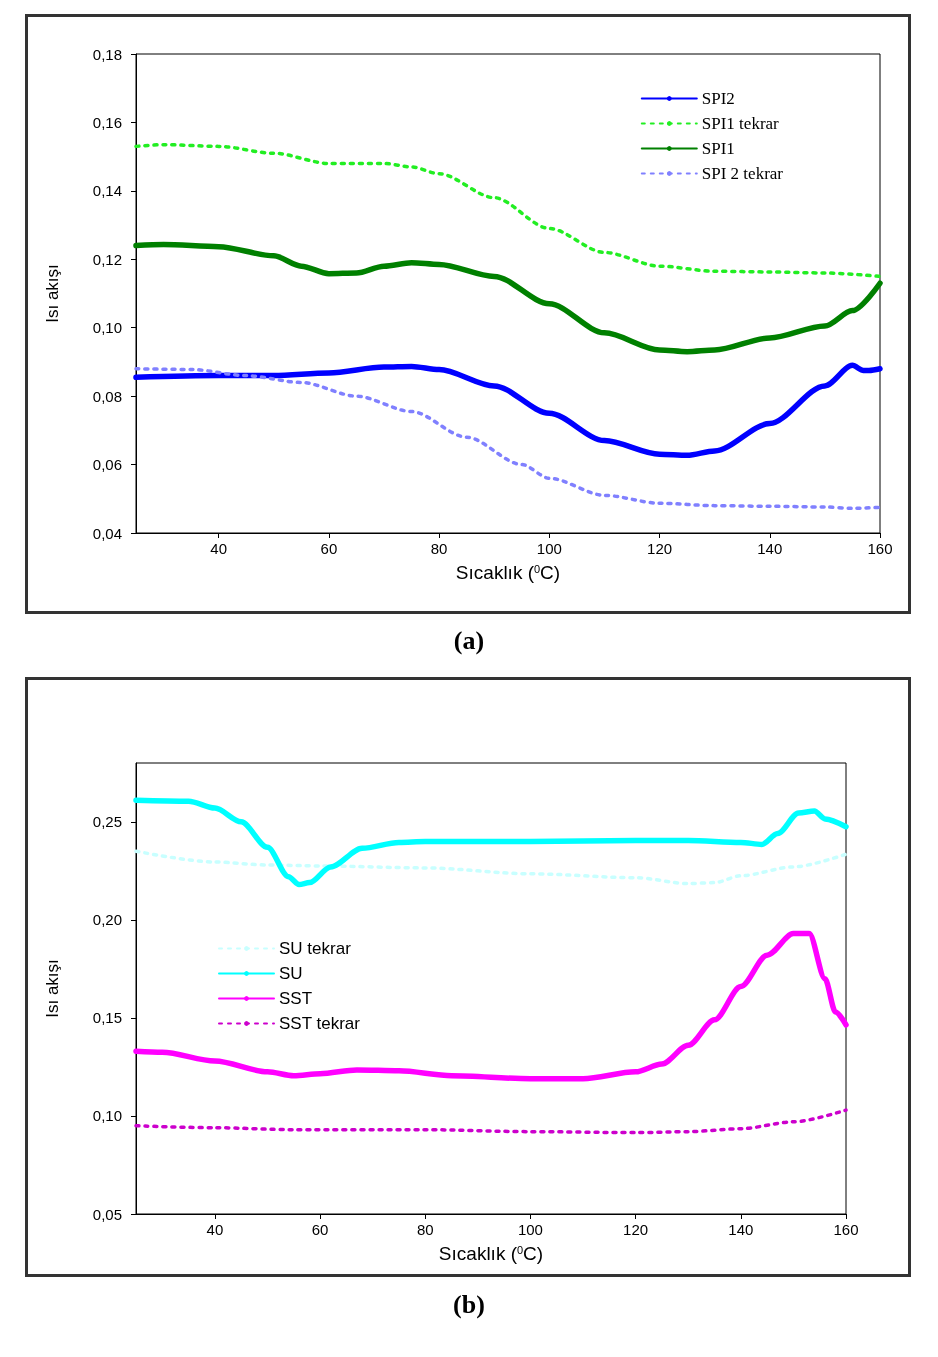  Describe the element at coordinates (296, 998) in the screenshot. I see `legend-label: SST` at that location.